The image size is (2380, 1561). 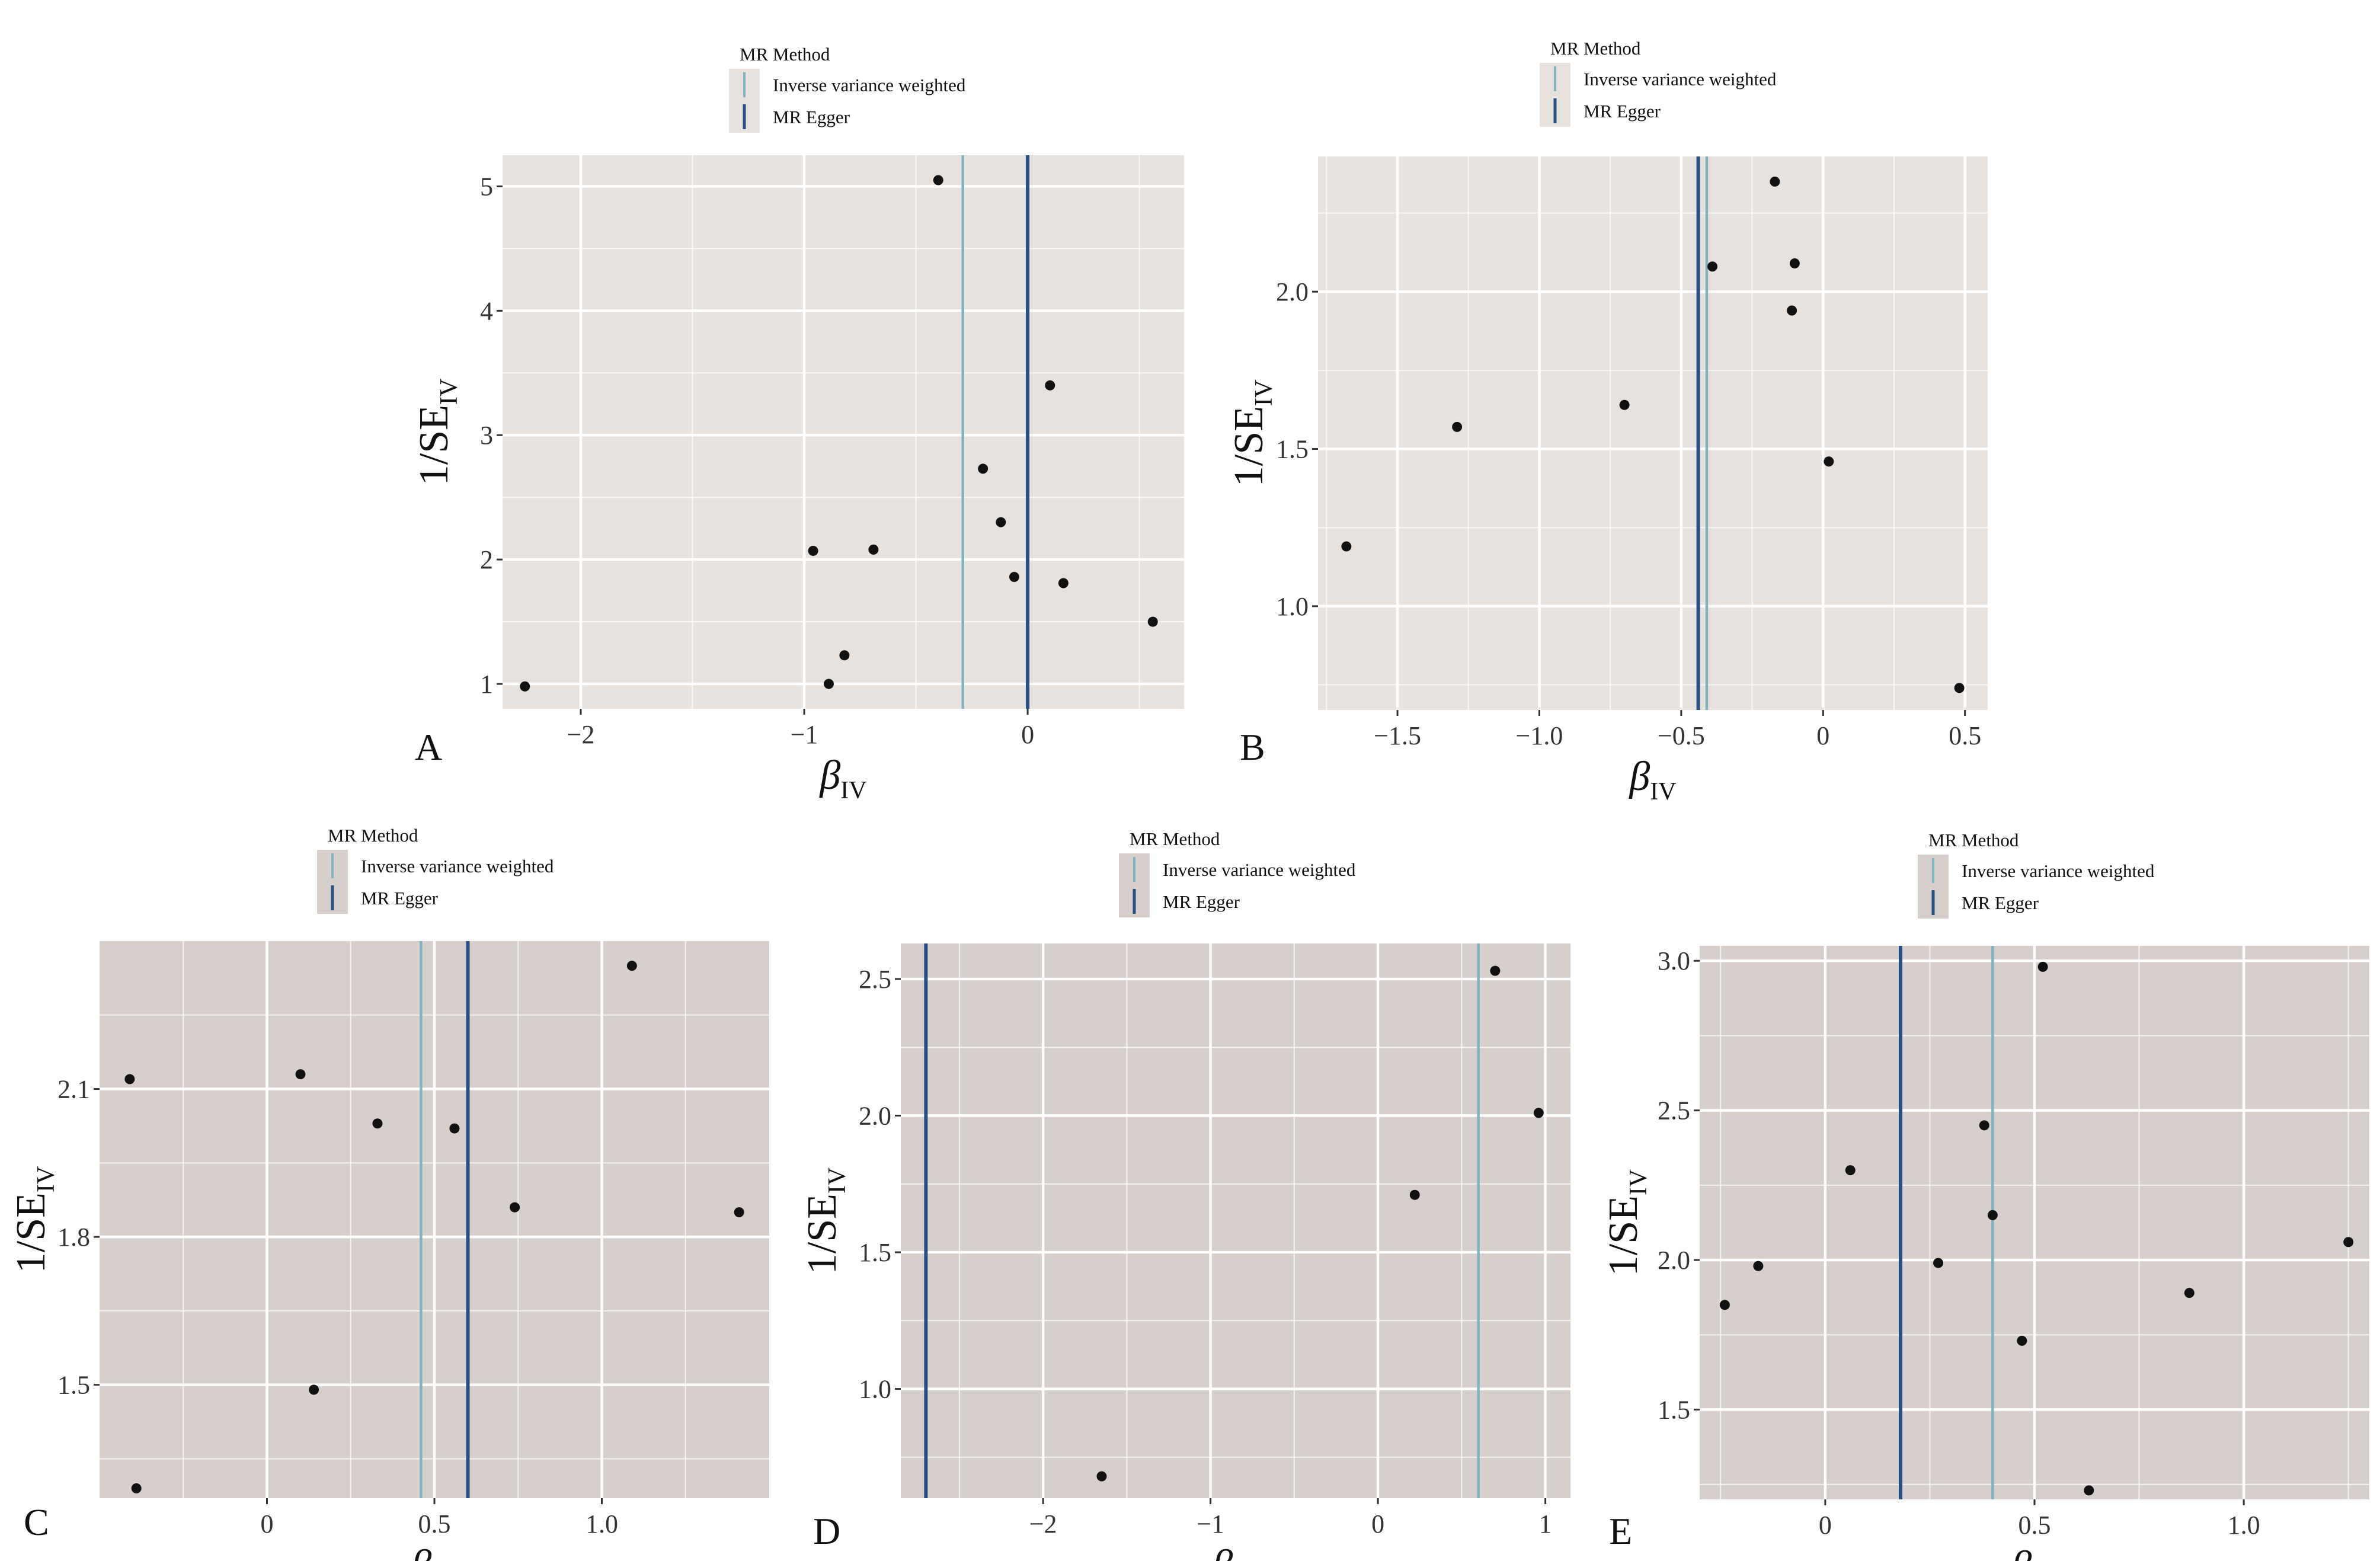 I want to click on panel-d-x-tick-label: −1, so click(x=1211, y=1523).